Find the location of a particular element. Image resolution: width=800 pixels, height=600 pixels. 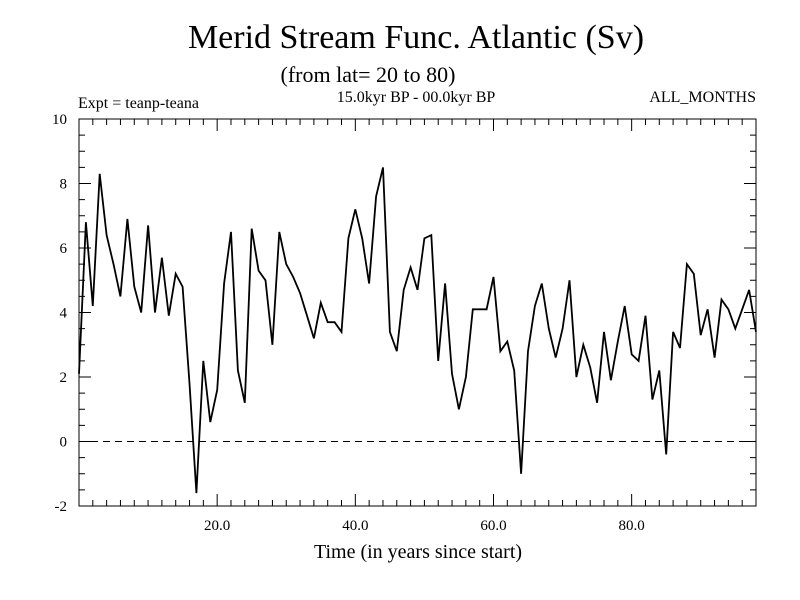

annotation-period: 15.0kyr BP - 00.0kyr BP is located at coordinates (416, 97).